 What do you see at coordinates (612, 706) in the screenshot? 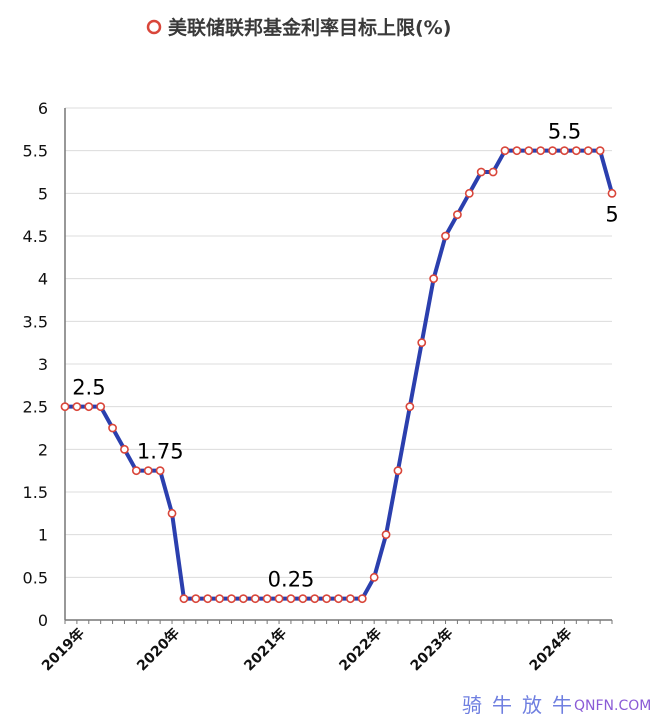
I see `watermark-en: QNFN.COM` at bounding box center [612, 706].